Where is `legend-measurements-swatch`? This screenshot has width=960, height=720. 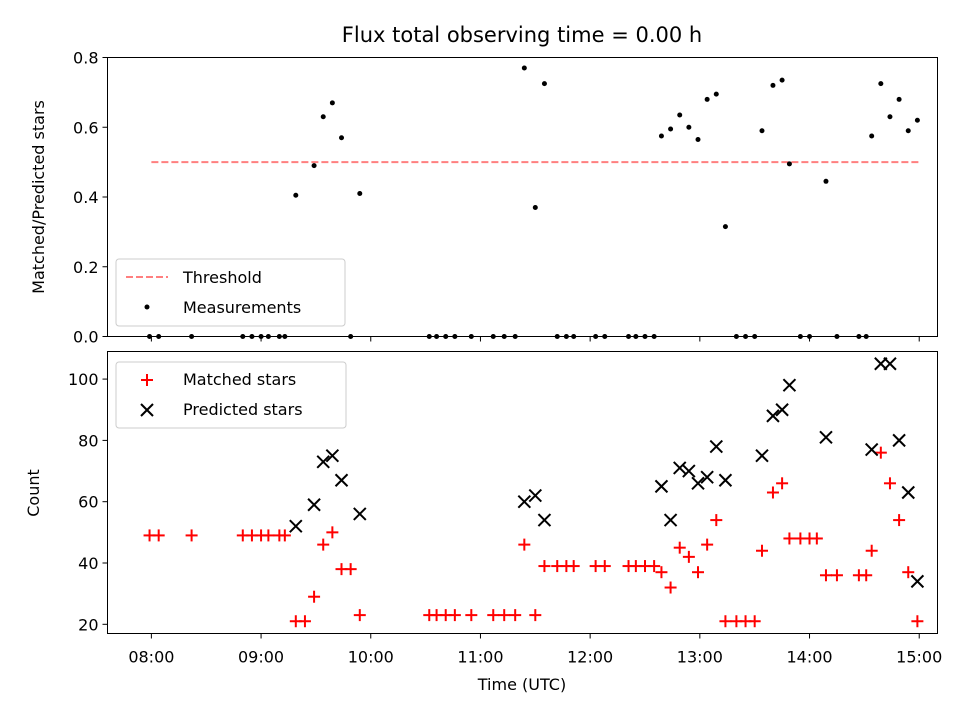 legend-measurements-swatch is located at coordinates (147, 307).